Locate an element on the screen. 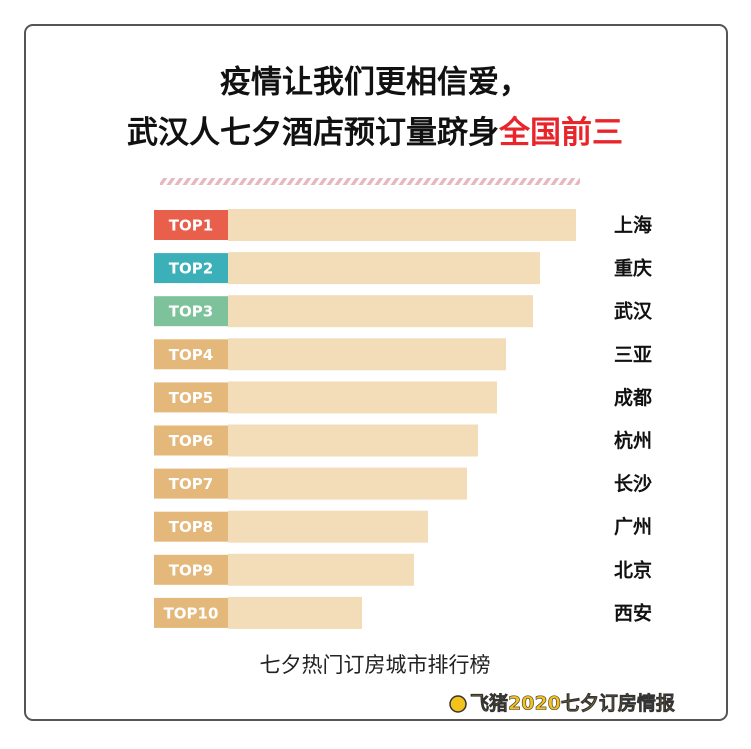 This screenshot has width=751, height=749. rank-label: TOP5 is located at coordinates (191, 398).